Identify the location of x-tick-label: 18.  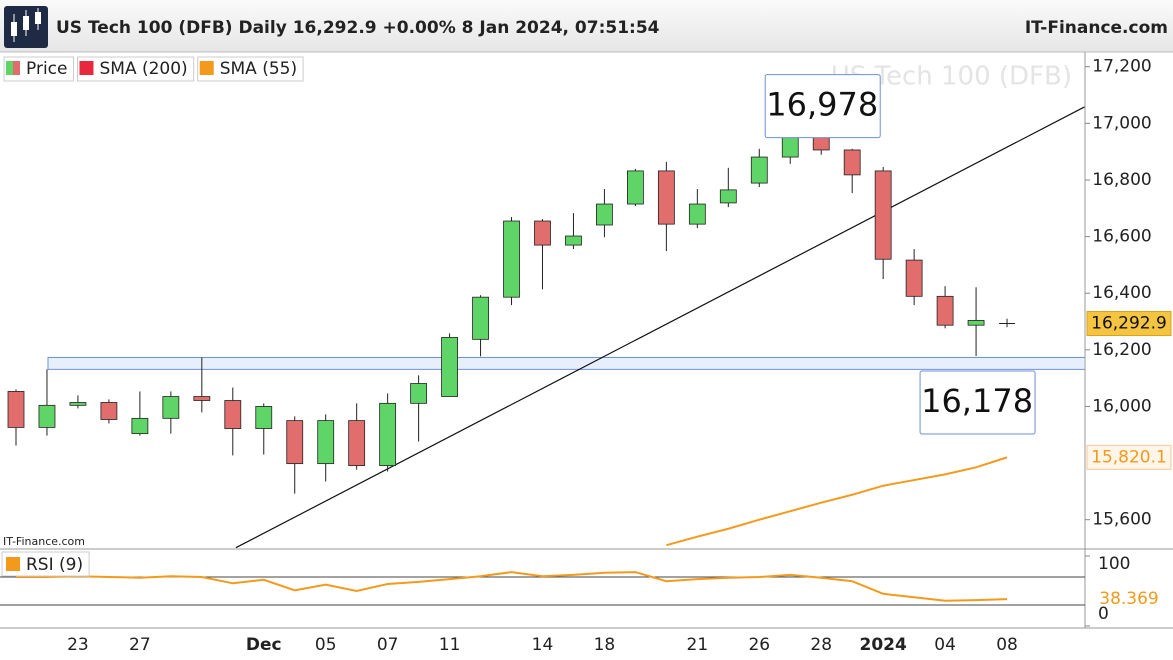
(605, 645).